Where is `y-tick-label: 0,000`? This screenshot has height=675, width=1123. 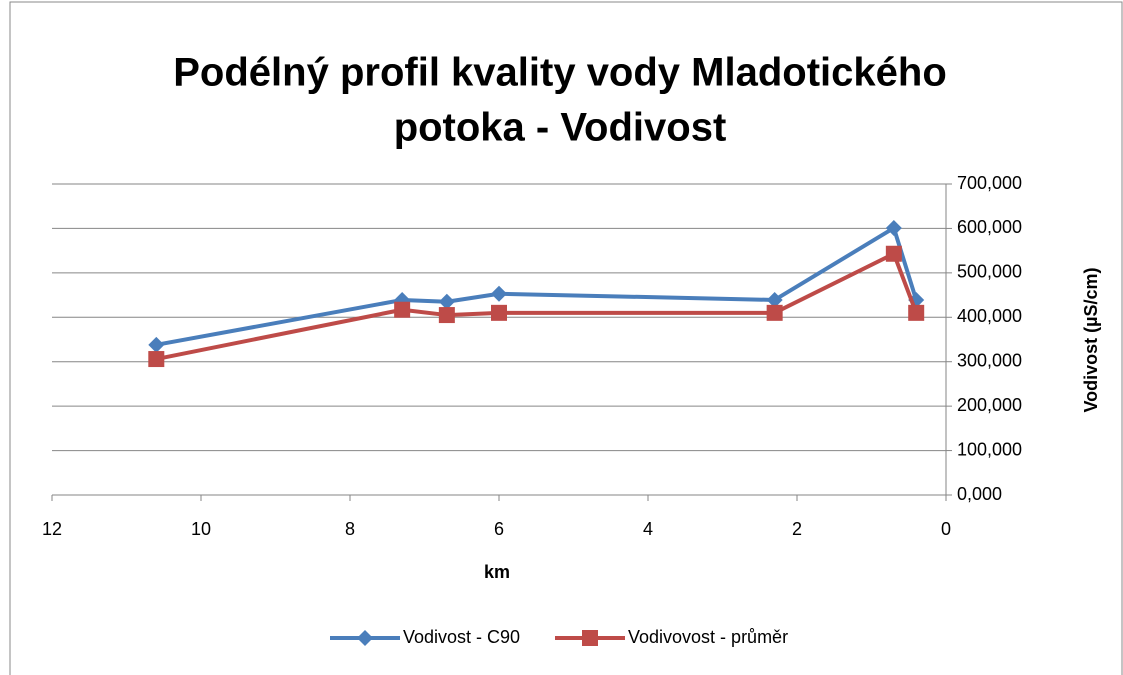
y-tick-label: 0,000 is located at coordinates (979, 494).